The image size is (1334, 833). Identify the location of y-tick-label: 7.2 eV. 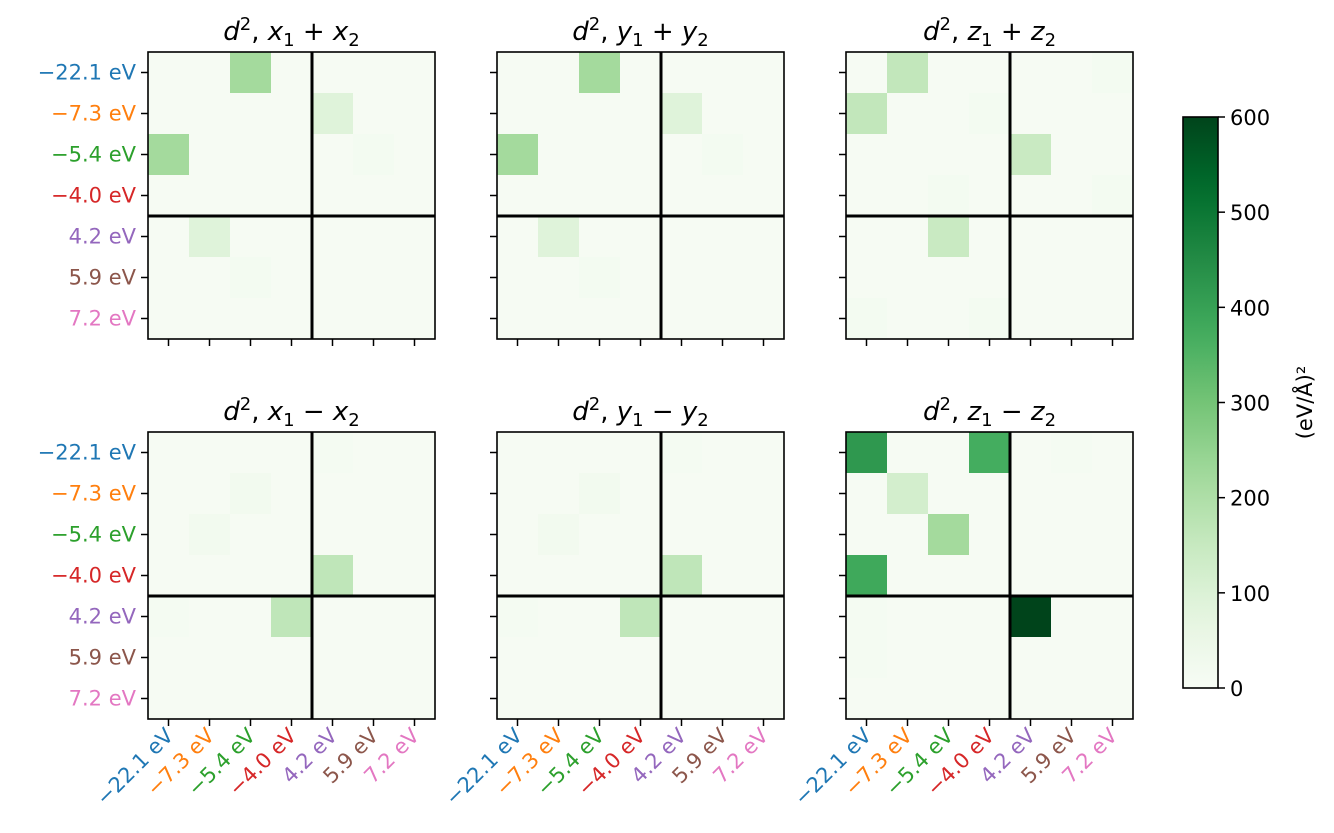
(103, 319).